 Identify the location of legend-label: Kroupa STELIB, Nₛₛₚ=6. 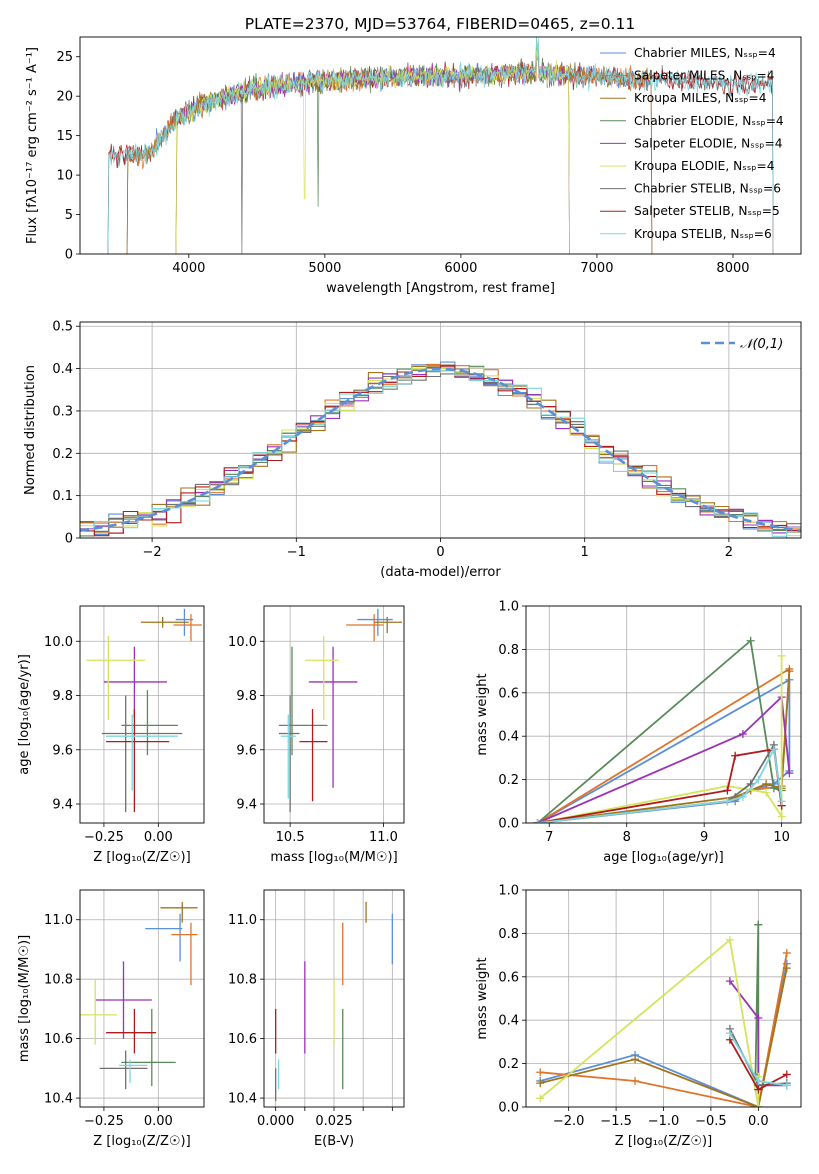
(703, 234).